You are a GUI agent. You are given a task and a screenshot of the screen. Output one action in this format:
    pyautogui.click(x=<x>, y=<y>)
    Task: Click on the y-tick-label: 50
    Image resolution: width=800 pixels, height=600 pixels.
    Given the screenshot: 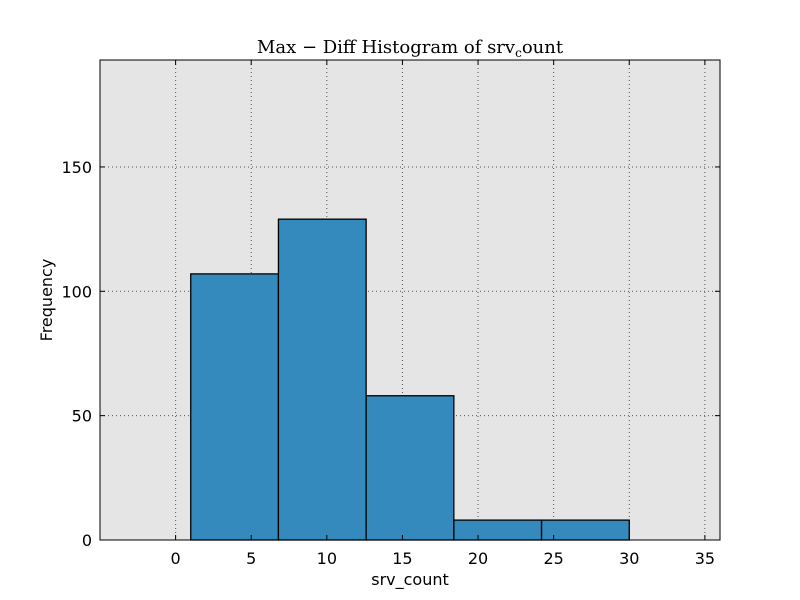 What is the action you would take?
    pyautogui.click(x=82, y=416)
    